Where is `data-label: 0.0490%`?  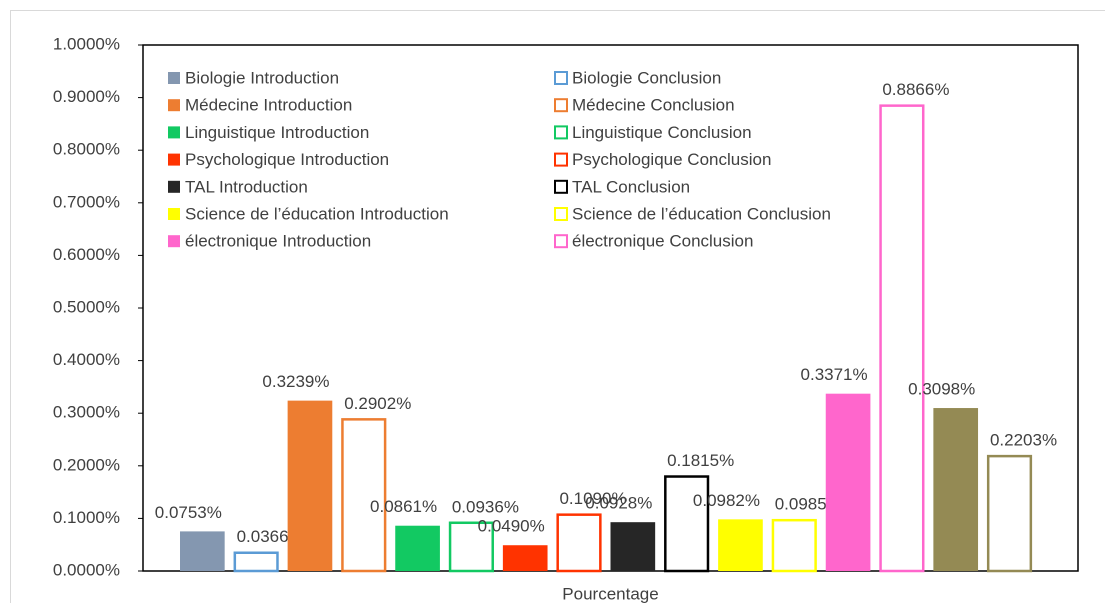
data-label: 0.0490% is located at coordinates (511, 526).